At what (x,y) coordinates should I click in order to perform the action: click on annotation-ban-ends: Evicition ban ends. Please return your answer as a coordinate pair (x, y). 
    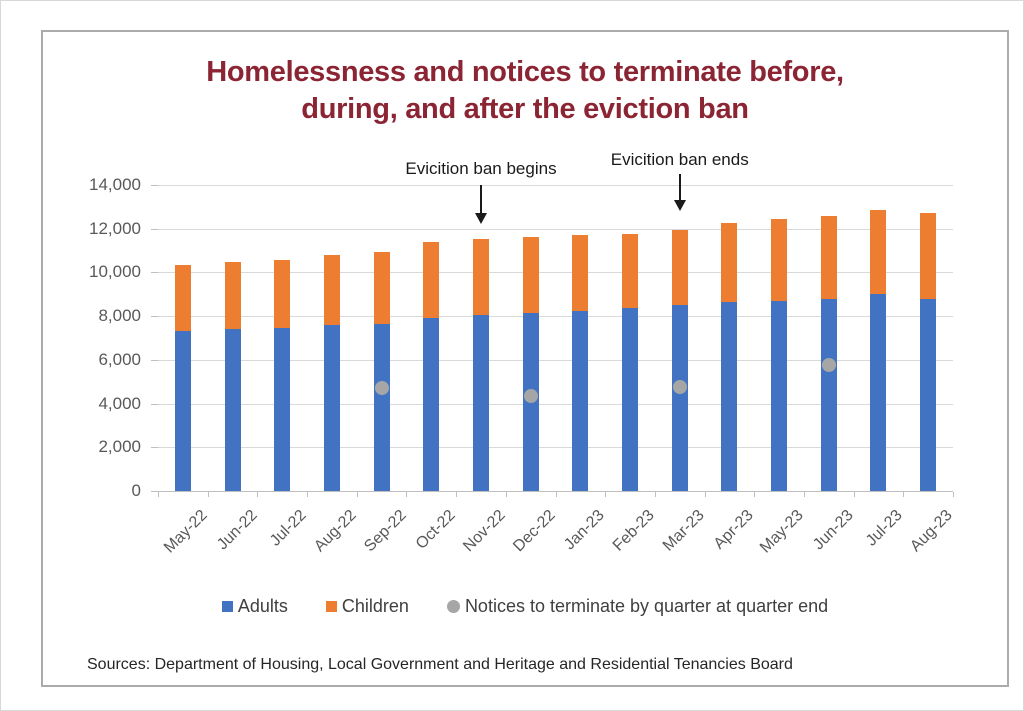
    Looking at the image, I should click on (679, 159).